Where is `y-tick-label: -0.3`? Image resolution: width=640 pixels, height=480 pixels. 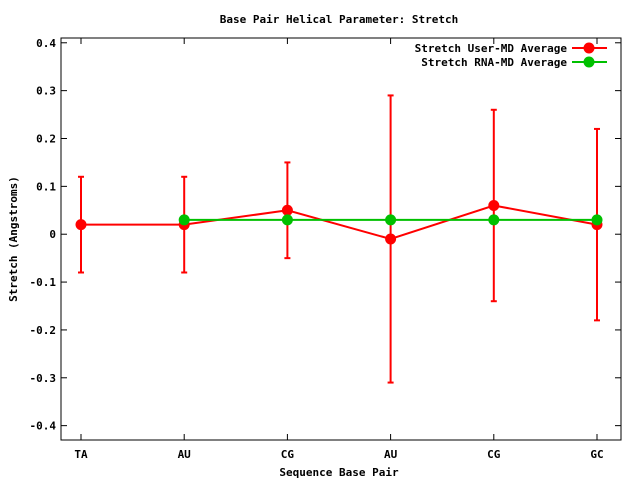 y-tick-label: -0.3 is located at coordinates (43, 378).